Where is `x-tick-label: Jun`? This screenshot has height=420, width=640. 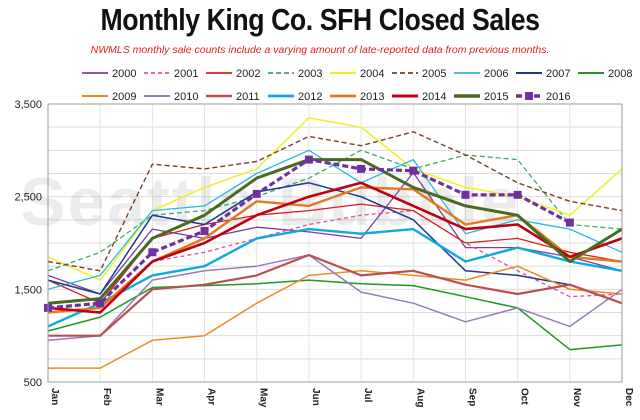 x-tick-label: Jun is located at coordinates (315, 397).